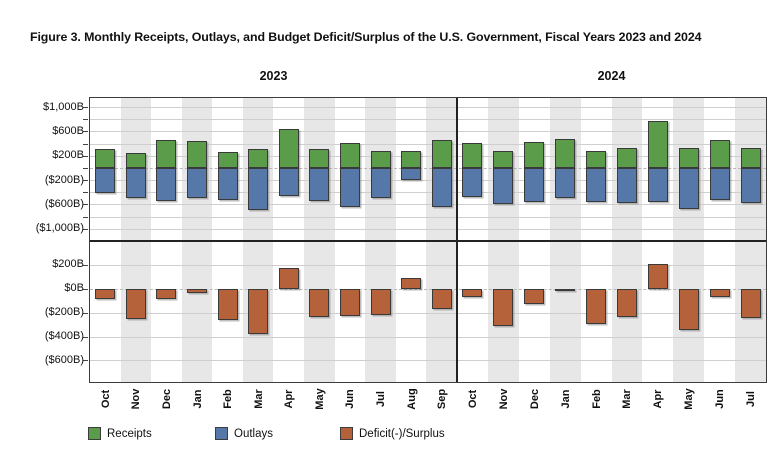 The height and width of the screenshot is (463, 780). What do you see at coordinates (273, 76) in the screenshot?
I see `panel-year-label-2023: 2023` at bounding box center [273, 76].